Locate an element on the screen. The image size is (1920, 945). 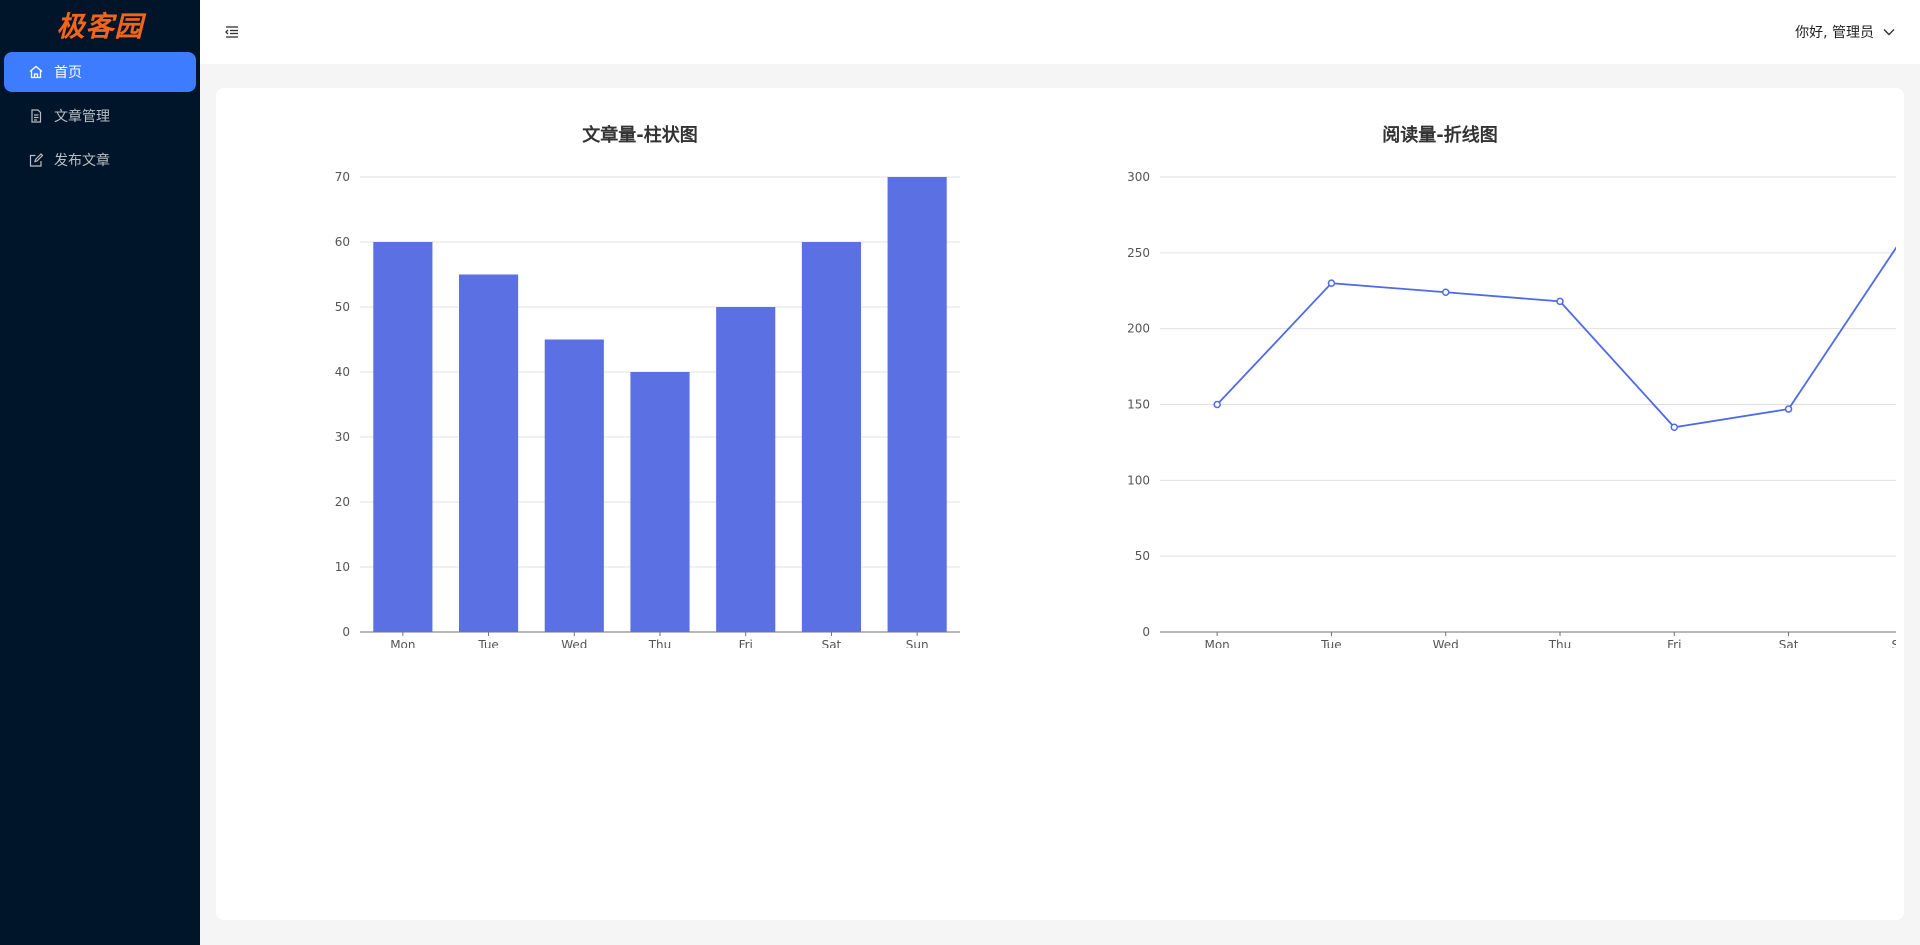
y-tick-label: 10 is located at coordinates (342, 567).